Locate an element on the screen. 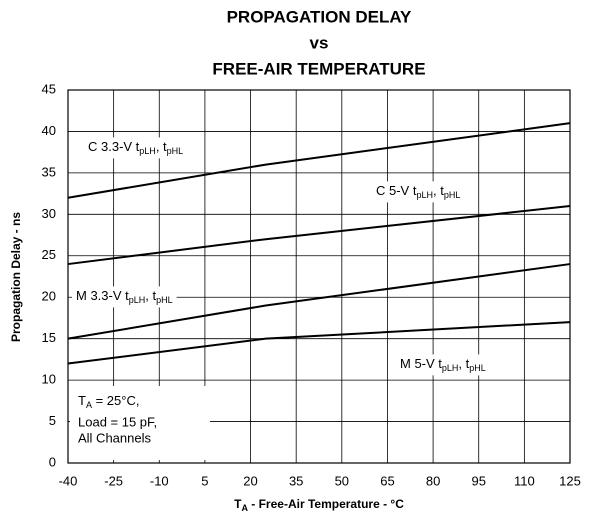 The image size is (592, 518). chart-title: FREE-AIR TEMPERATURE is located at coordinates (318, 68).